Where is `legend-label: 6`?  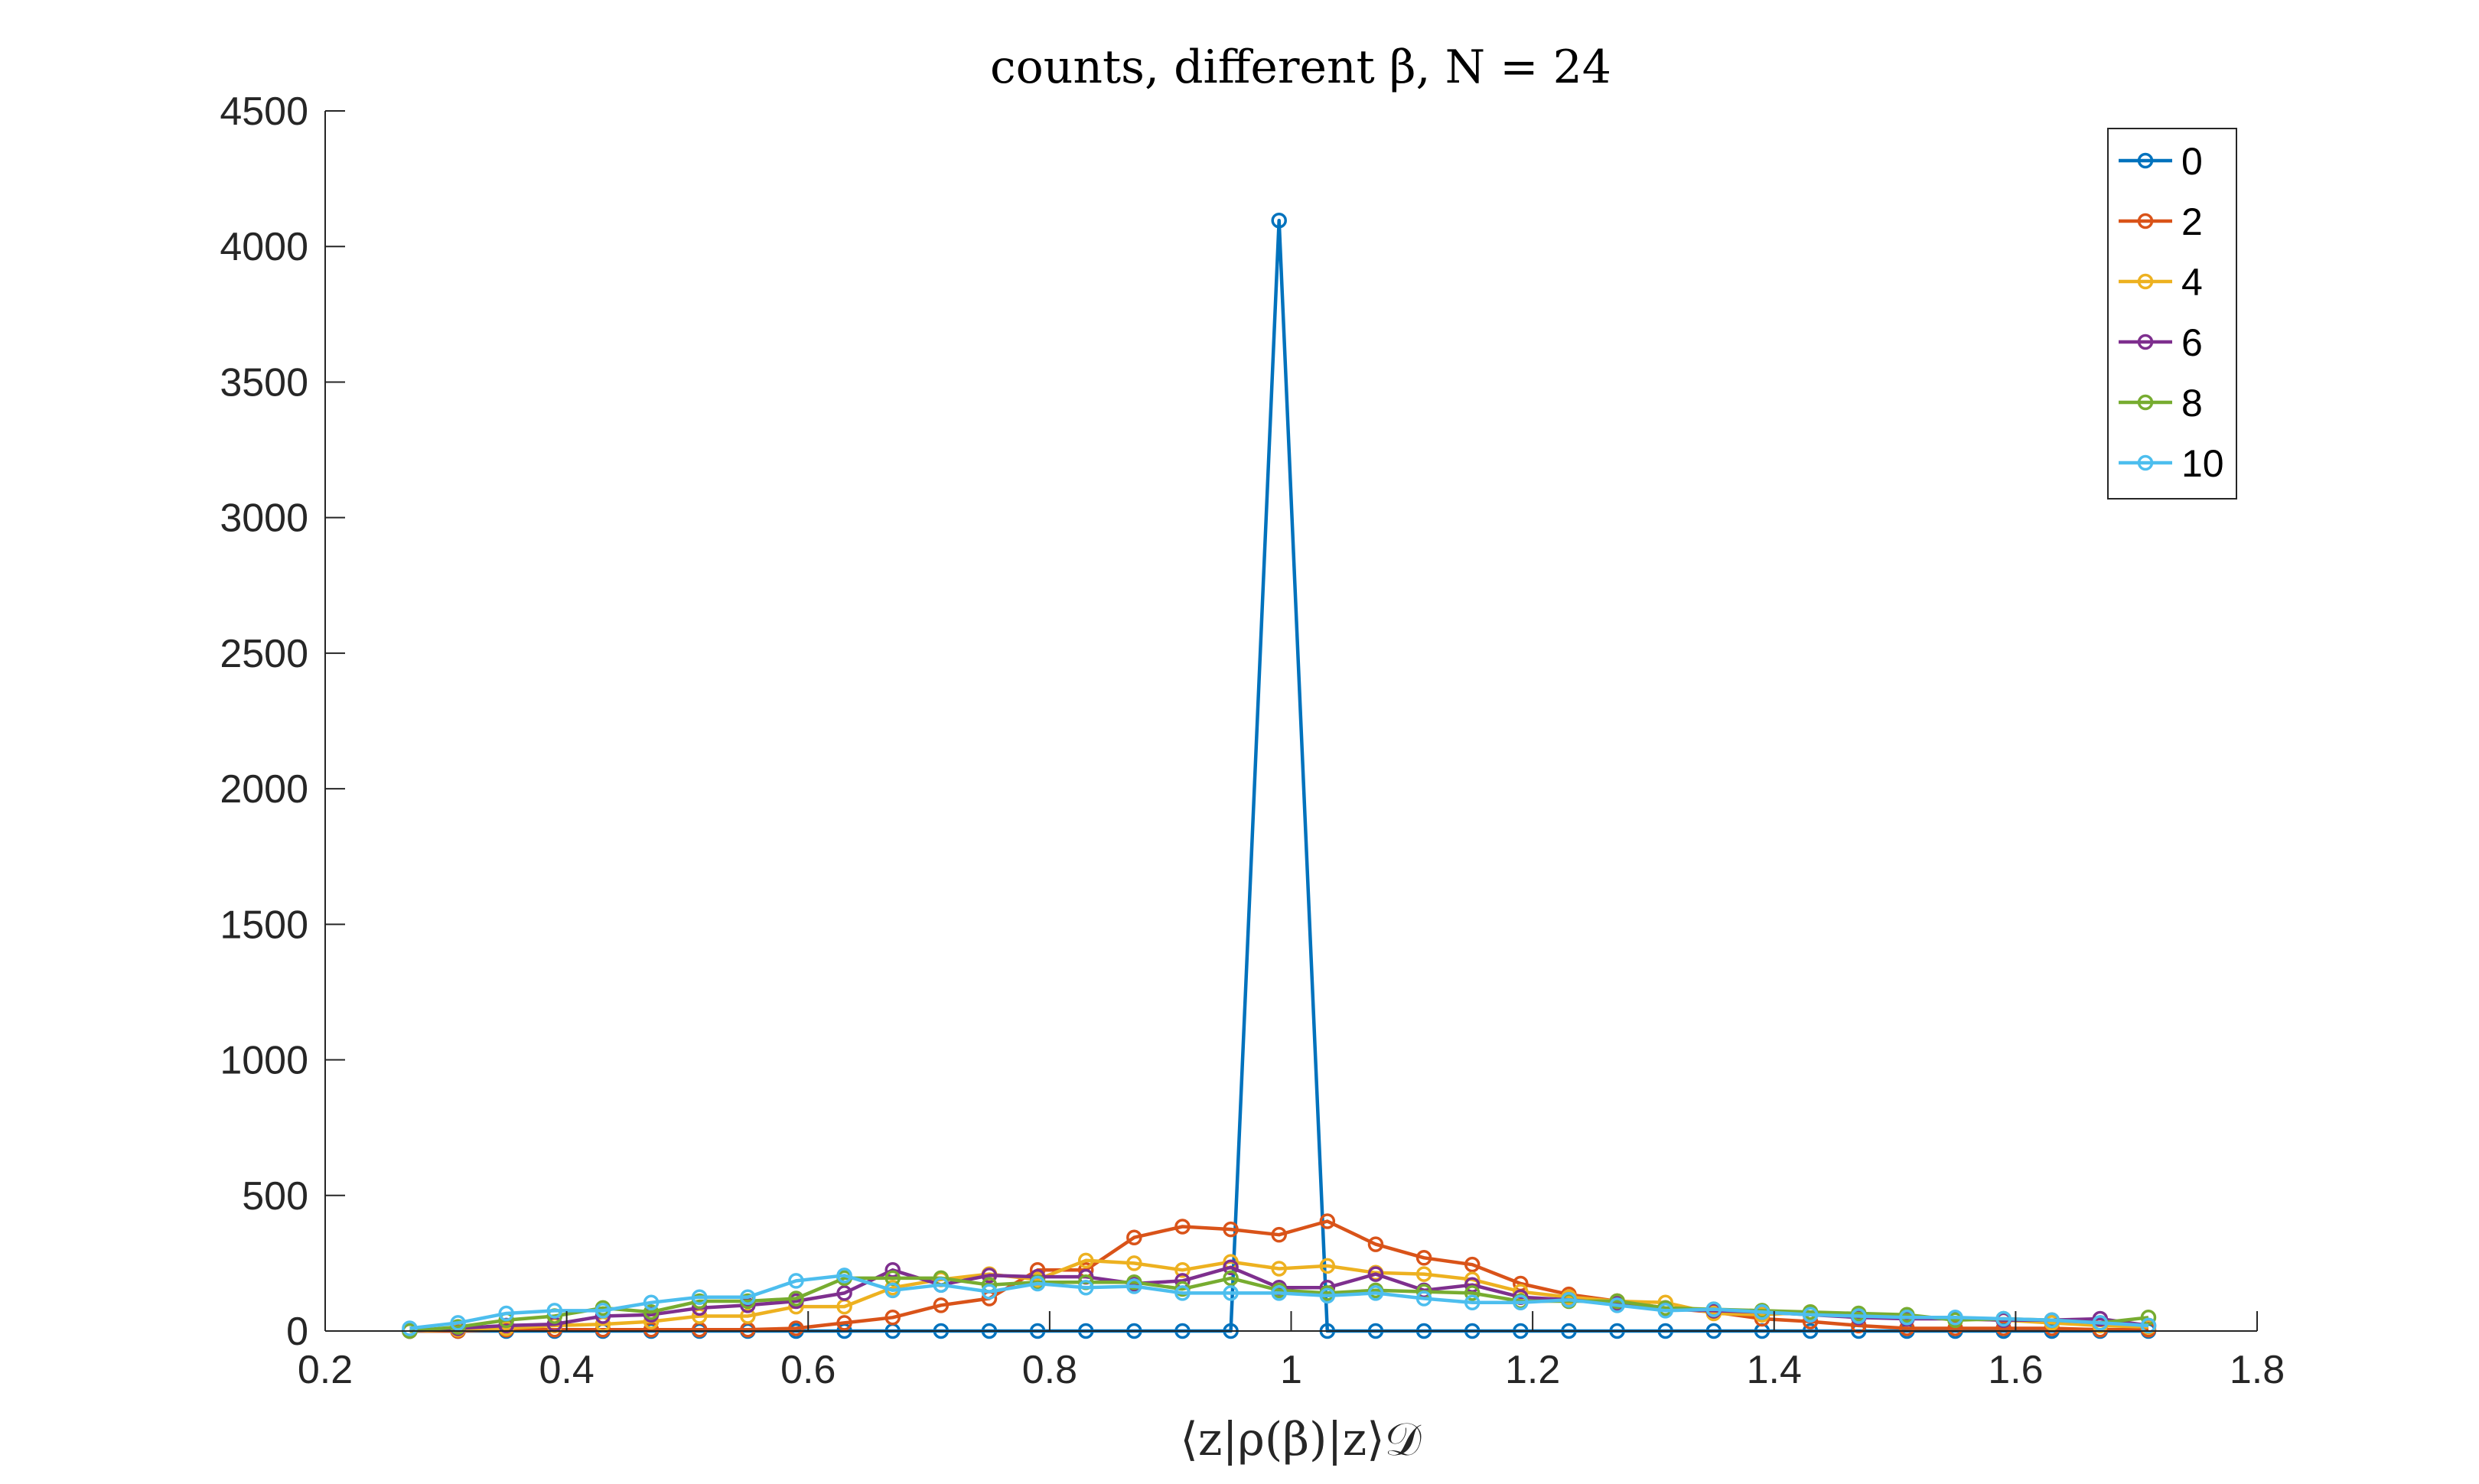
legend-label: 6 is located at coordinates (2192, 342).